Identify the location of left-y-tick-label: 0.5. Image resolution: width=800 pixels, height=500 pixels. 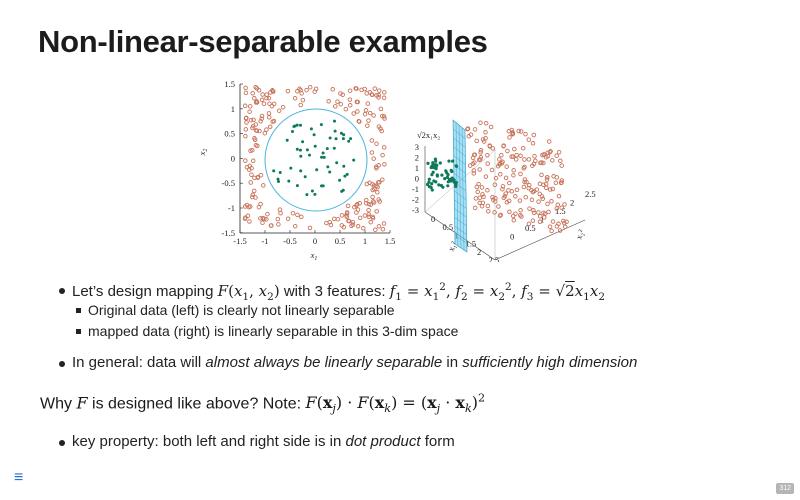
(229, 134).